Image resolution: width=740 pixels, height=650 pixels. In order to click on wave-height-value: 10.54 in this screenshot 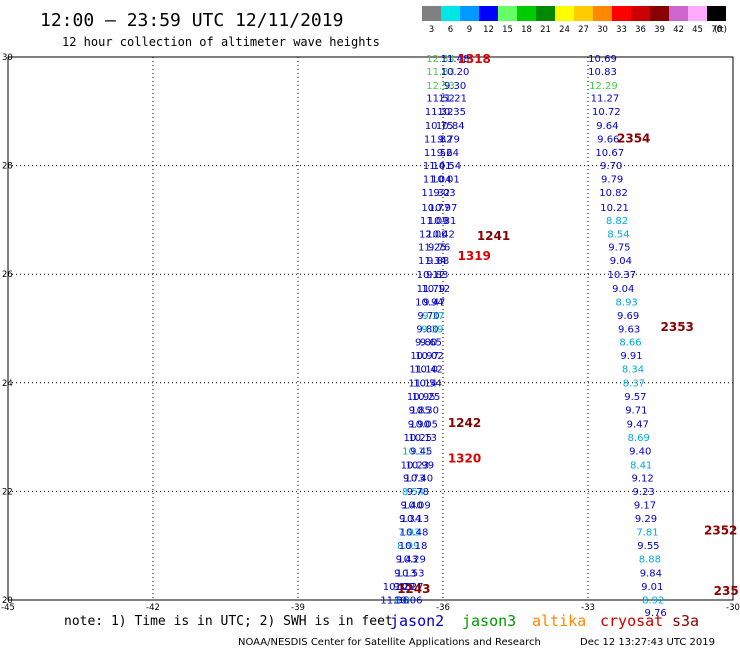, I will do `click(427, 383)`.